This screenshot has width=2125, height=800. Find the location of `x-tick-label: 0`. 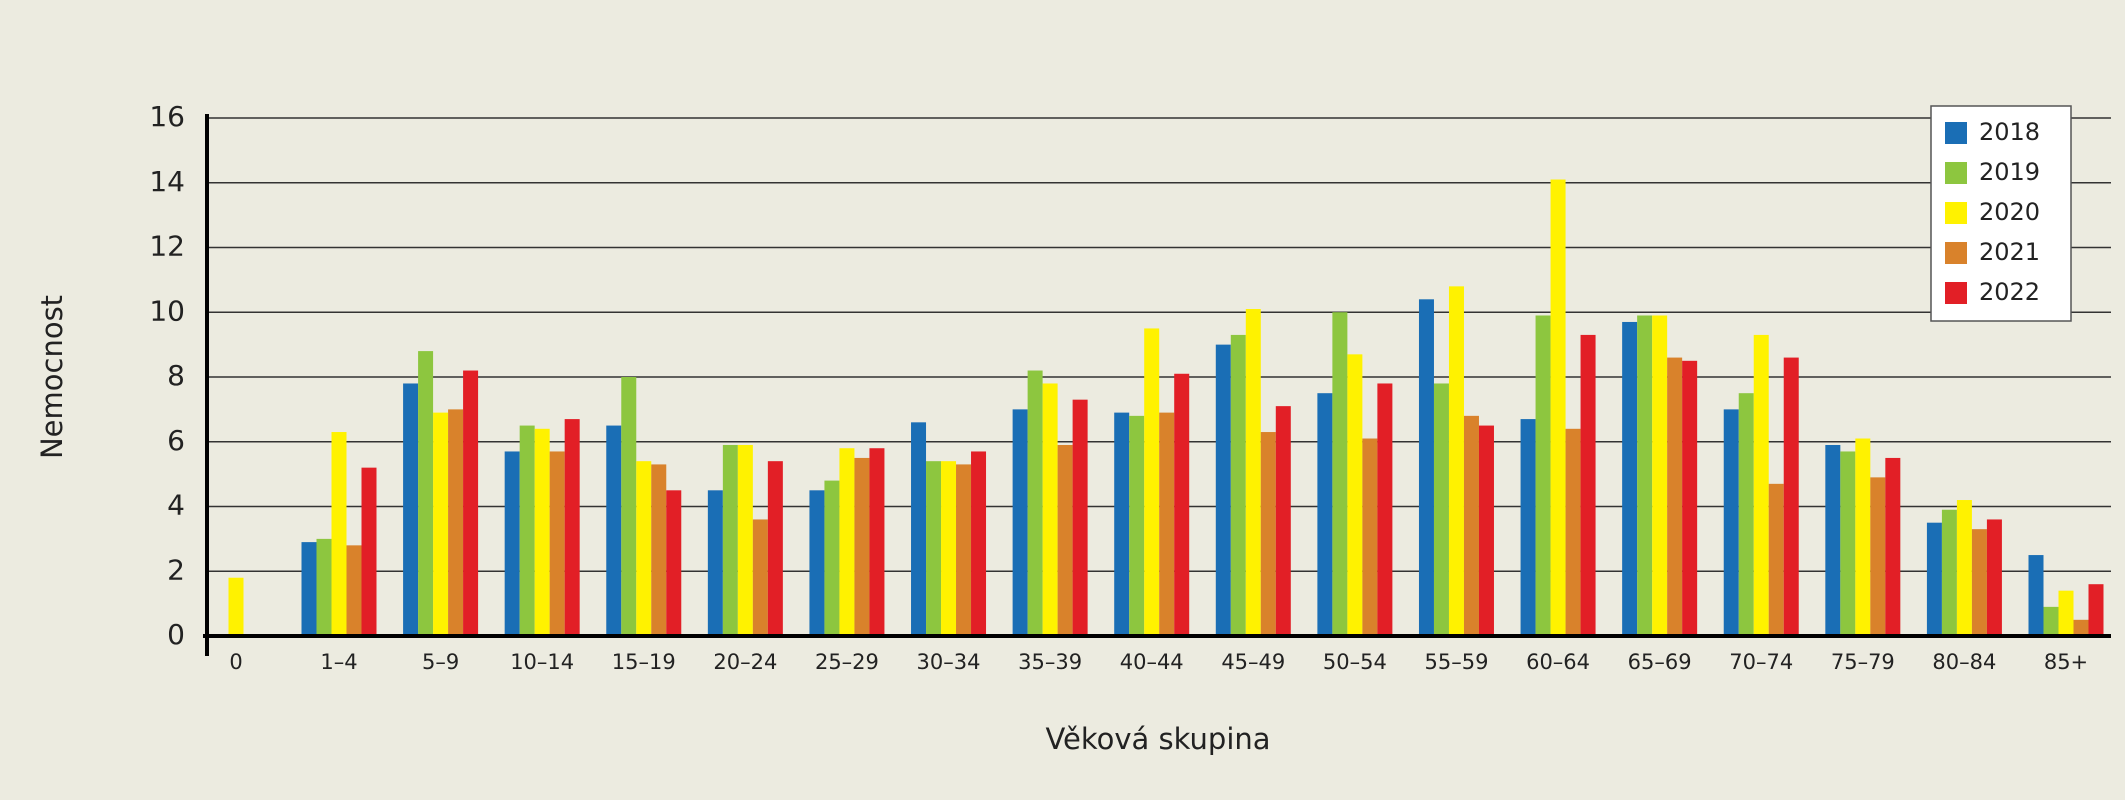

x-tick-label: 0 is located at coordinates (235, 662).